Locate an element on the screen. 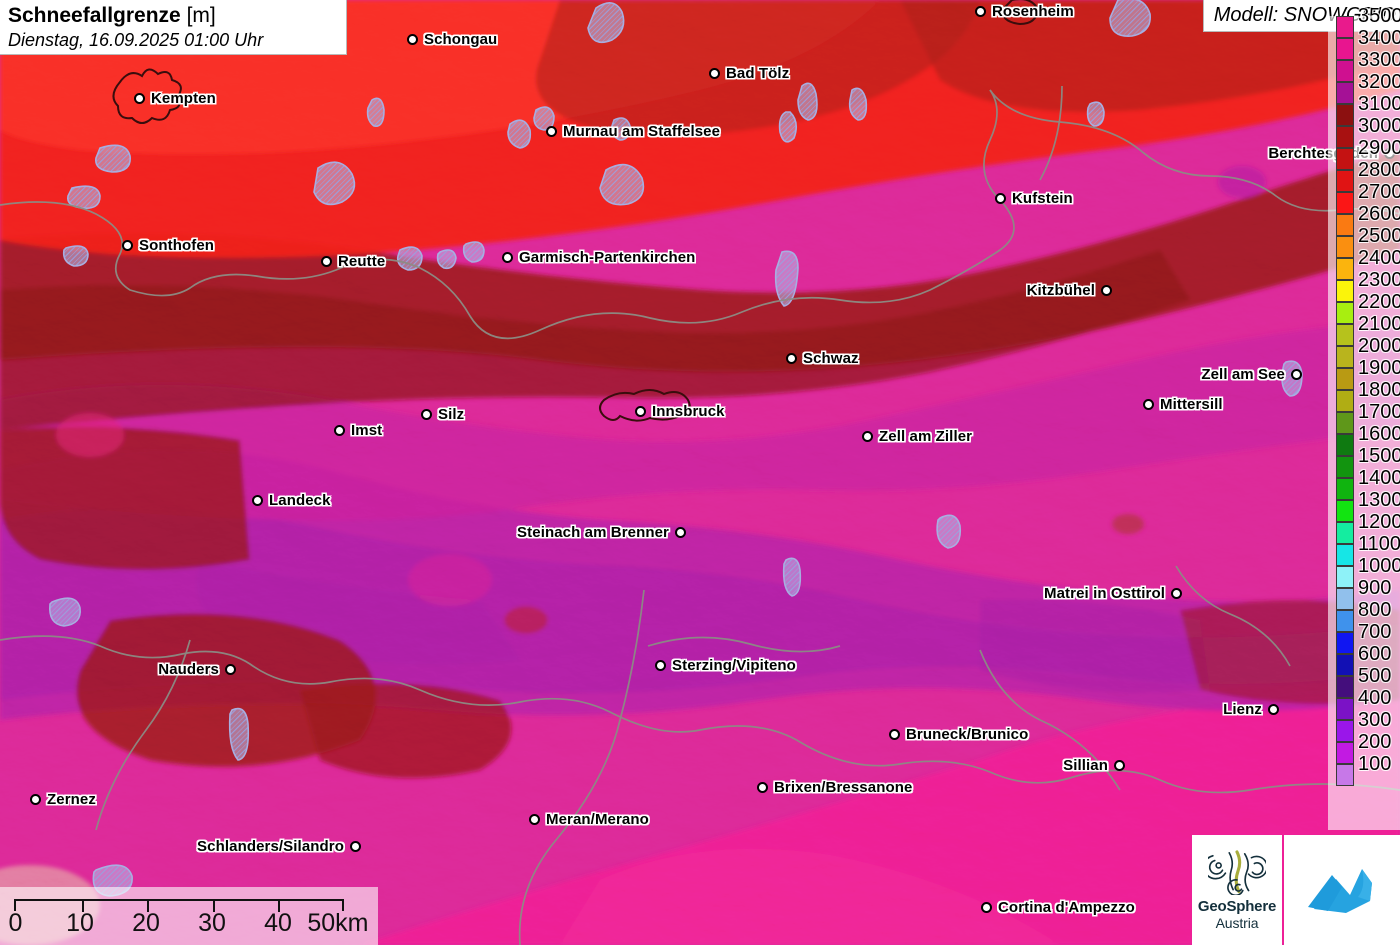 This screenshot has height=945, width=1400. colorbar-stop: 1300 is located at coordinates (1368, 505).